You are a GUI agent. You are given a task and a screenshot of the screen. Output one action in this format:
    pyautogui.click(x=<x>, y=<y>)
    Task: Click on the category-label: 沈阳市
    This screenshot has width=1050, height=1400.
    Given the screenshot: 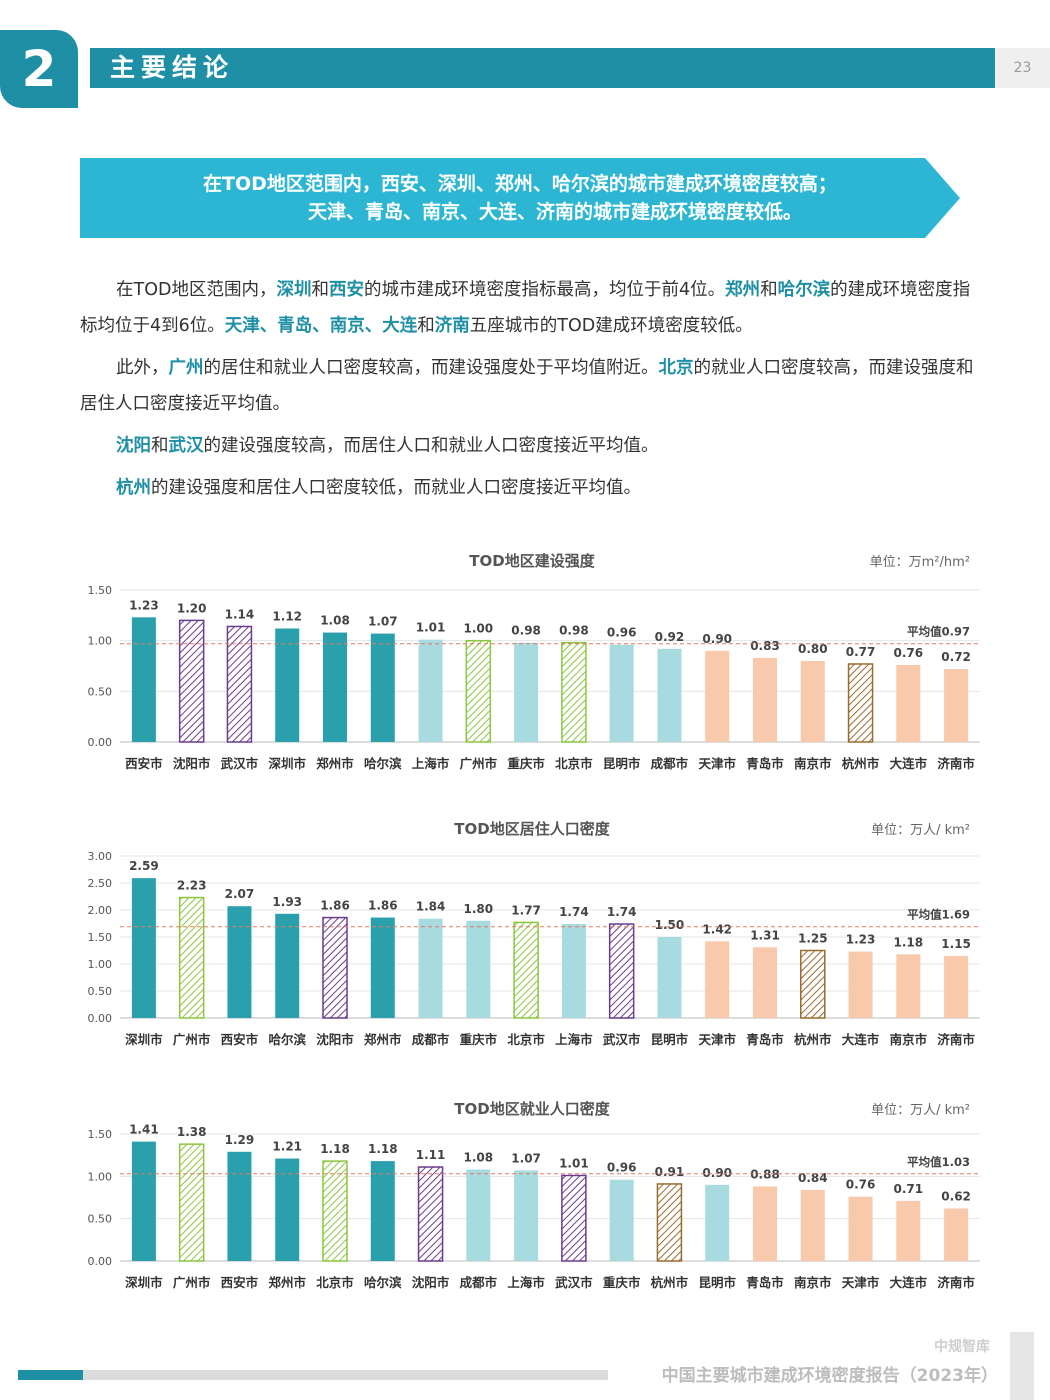 What is the action you would take?
    pyautogui.click(x=431, y=1282)
    